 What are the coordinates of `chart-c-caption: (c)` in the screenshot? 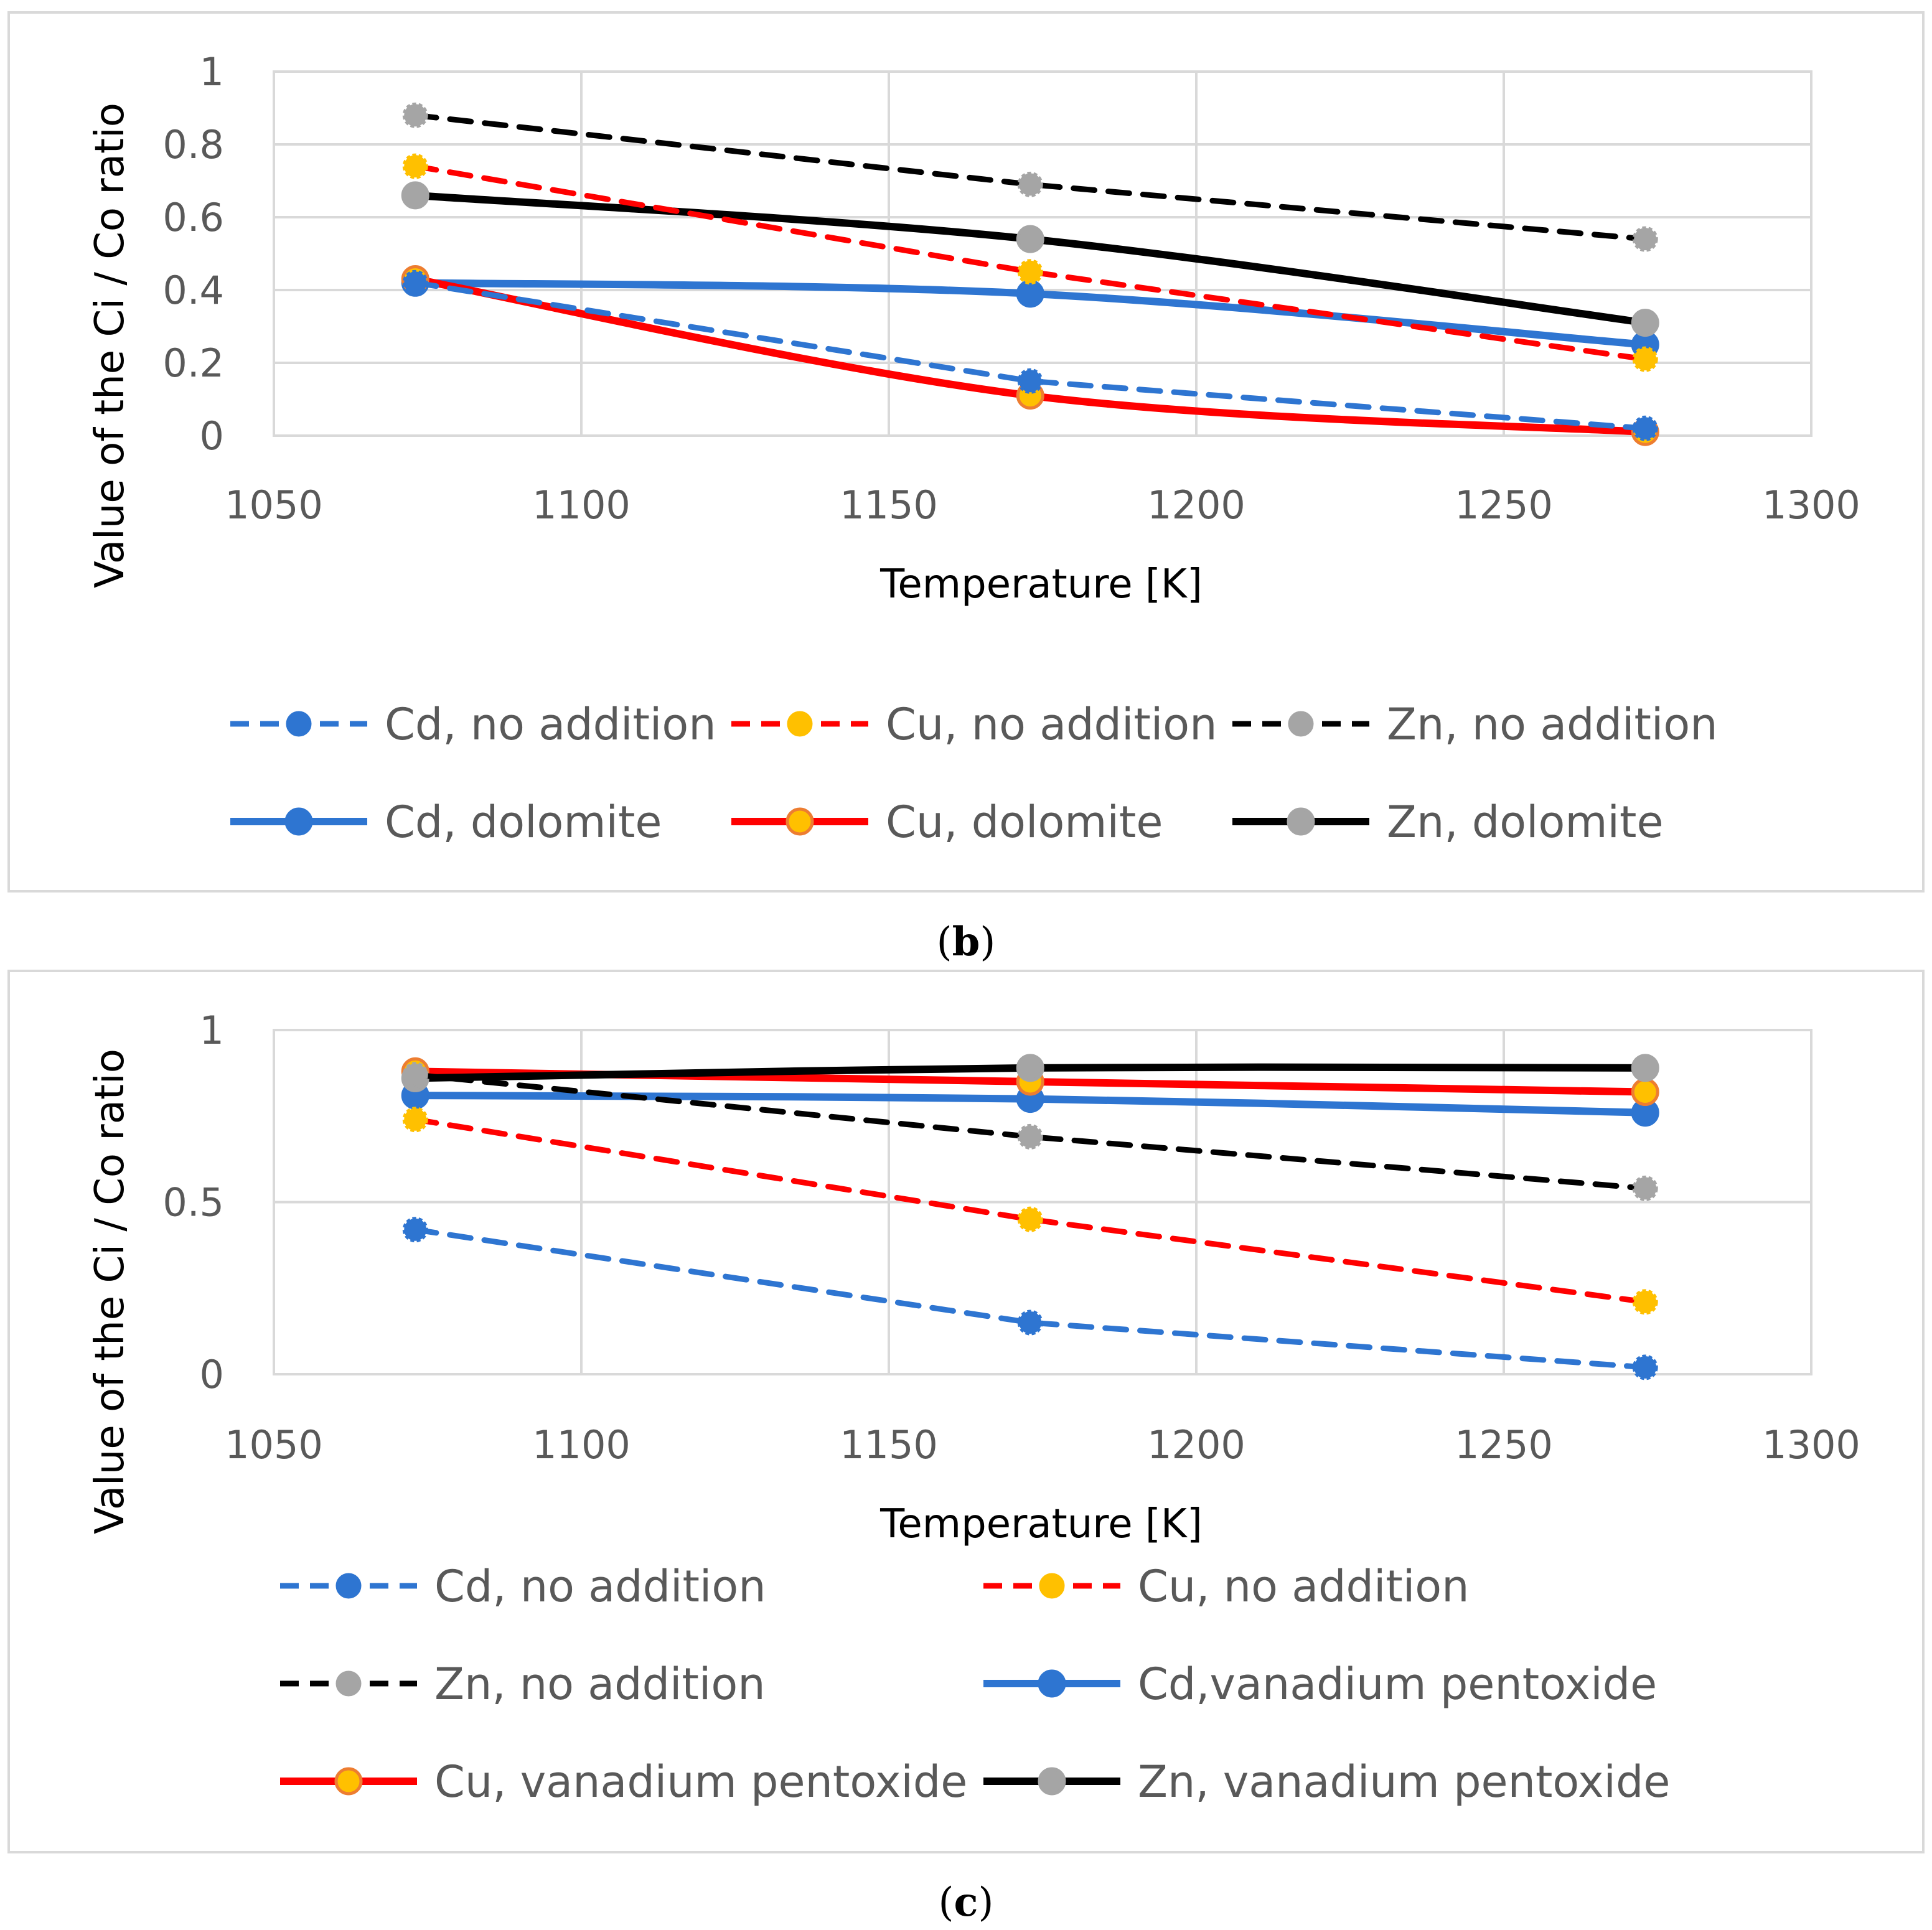 It's located at (967, 1903).